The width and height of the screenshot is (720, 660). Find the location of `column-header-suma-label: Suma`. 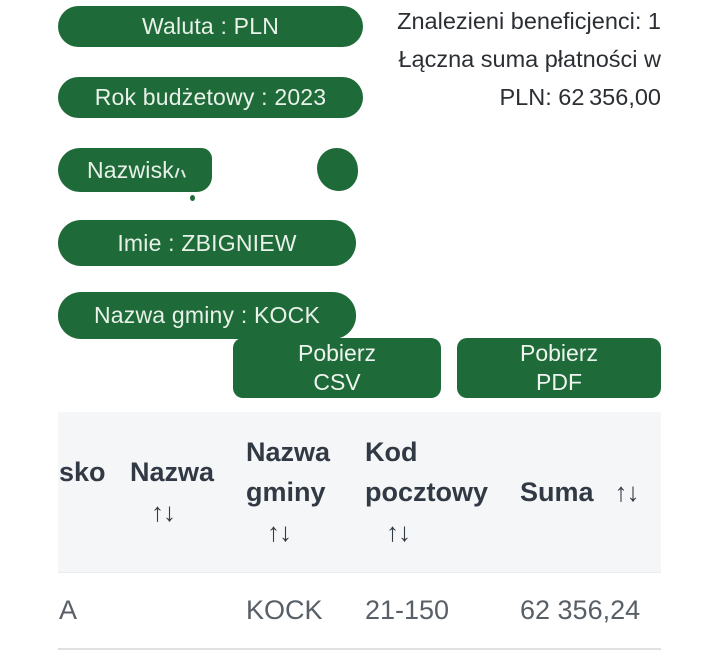

column-header-suma-label: Suma is located at coordinates (557, 492).